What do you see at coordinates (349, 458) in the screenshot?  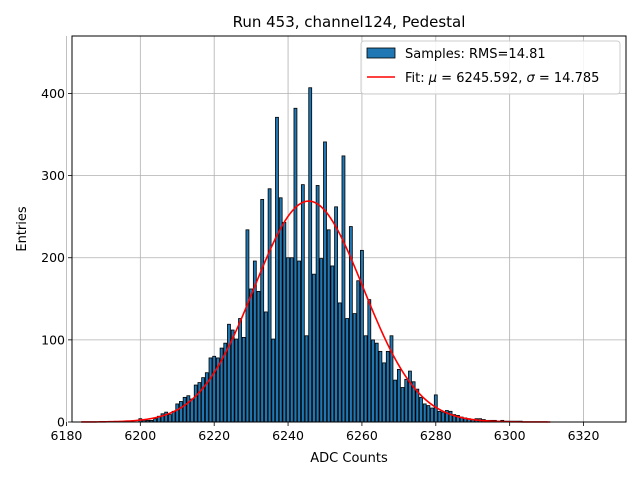 I see `x-axis-label: ADC Counts` at bounding box center [349, 458].